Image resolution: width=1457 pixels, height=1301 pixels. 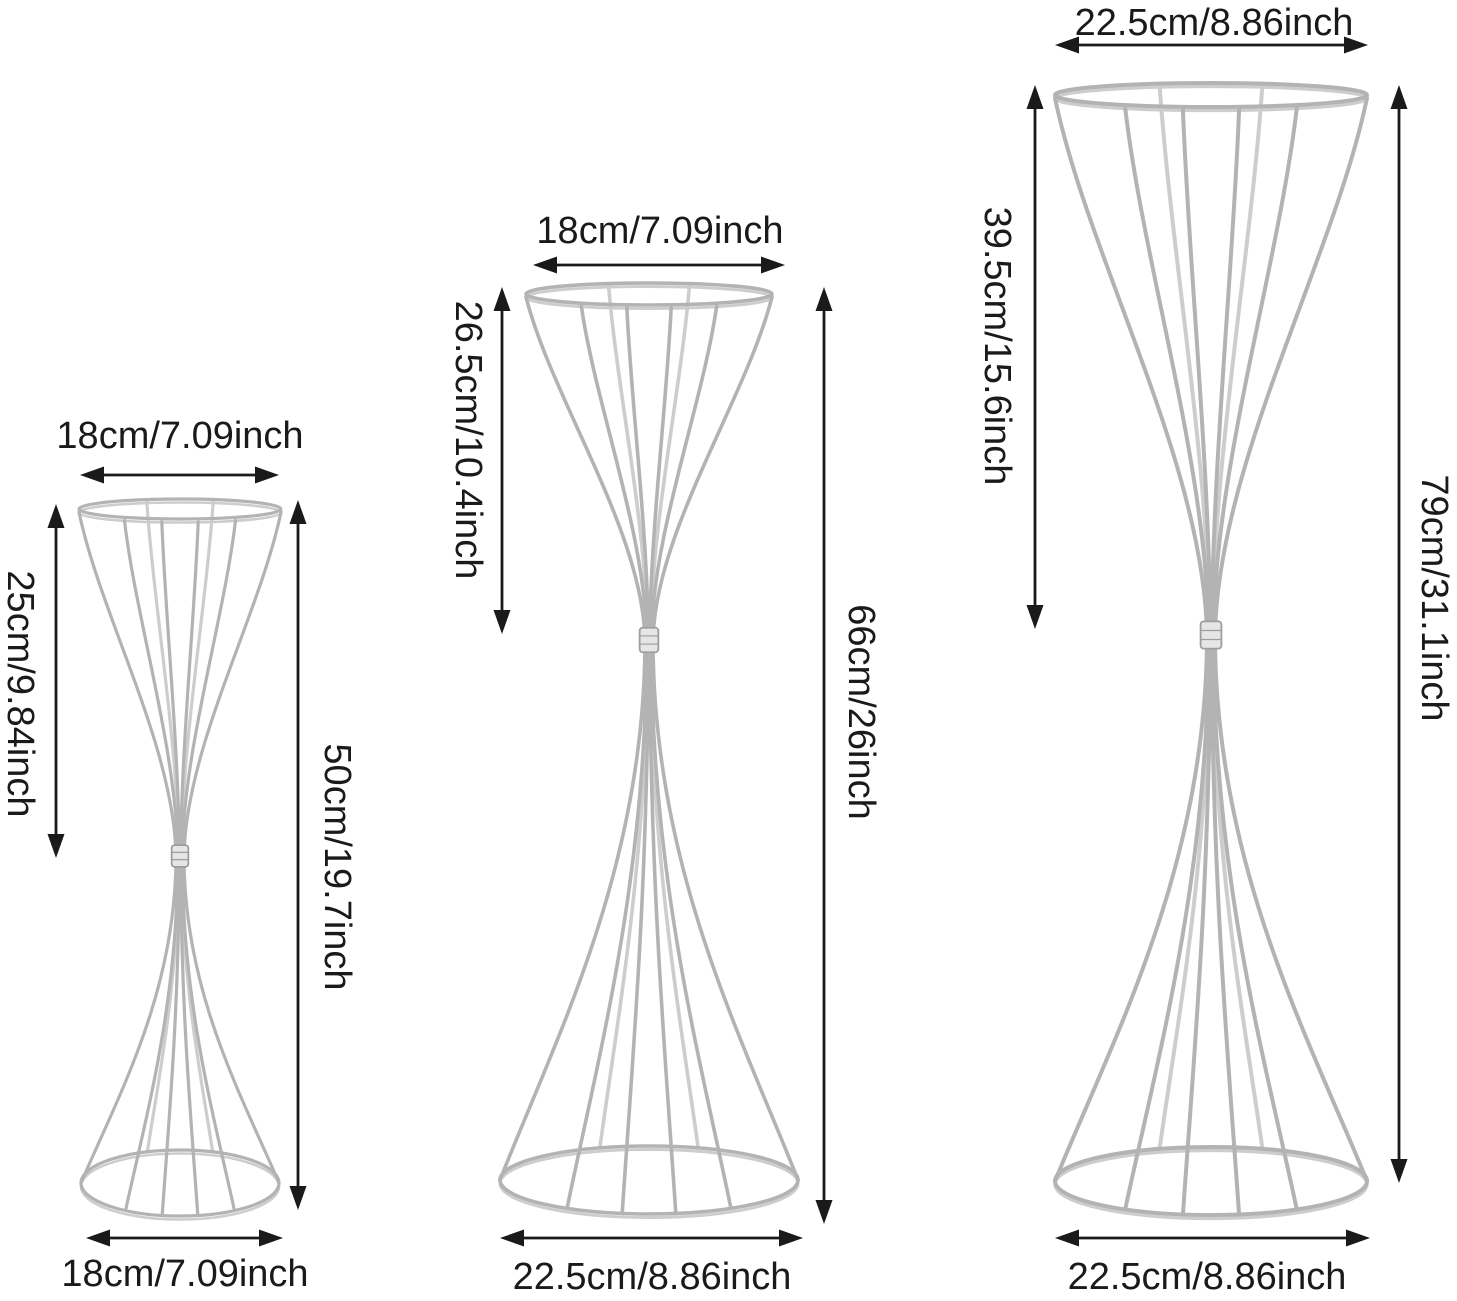 What do you see at coordinates (180, 436) in the screenshot?
I see `dim-label-top-width-small: 18cm/7.09inch` at bounding box center [180, 436].